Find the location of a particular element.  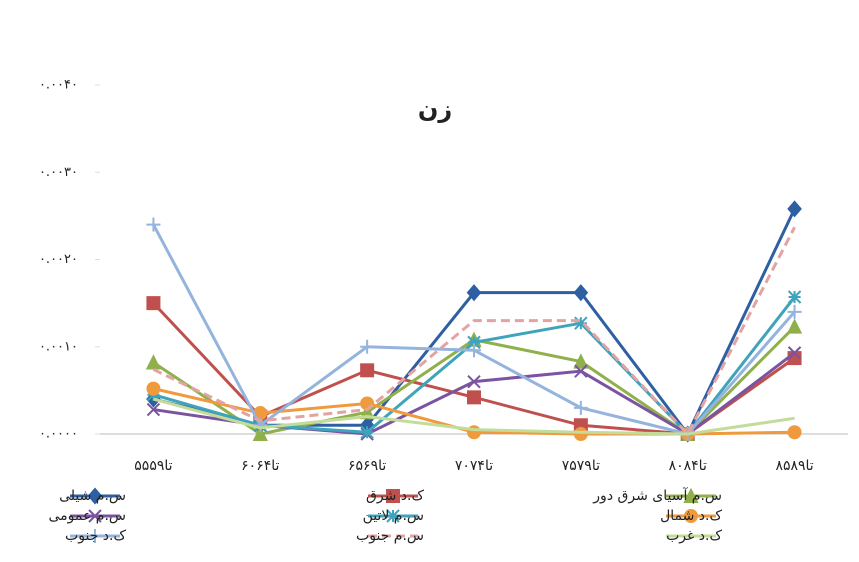

x-tick-label: ۸۰تا۸۴ is located at coordinates (688, 466).